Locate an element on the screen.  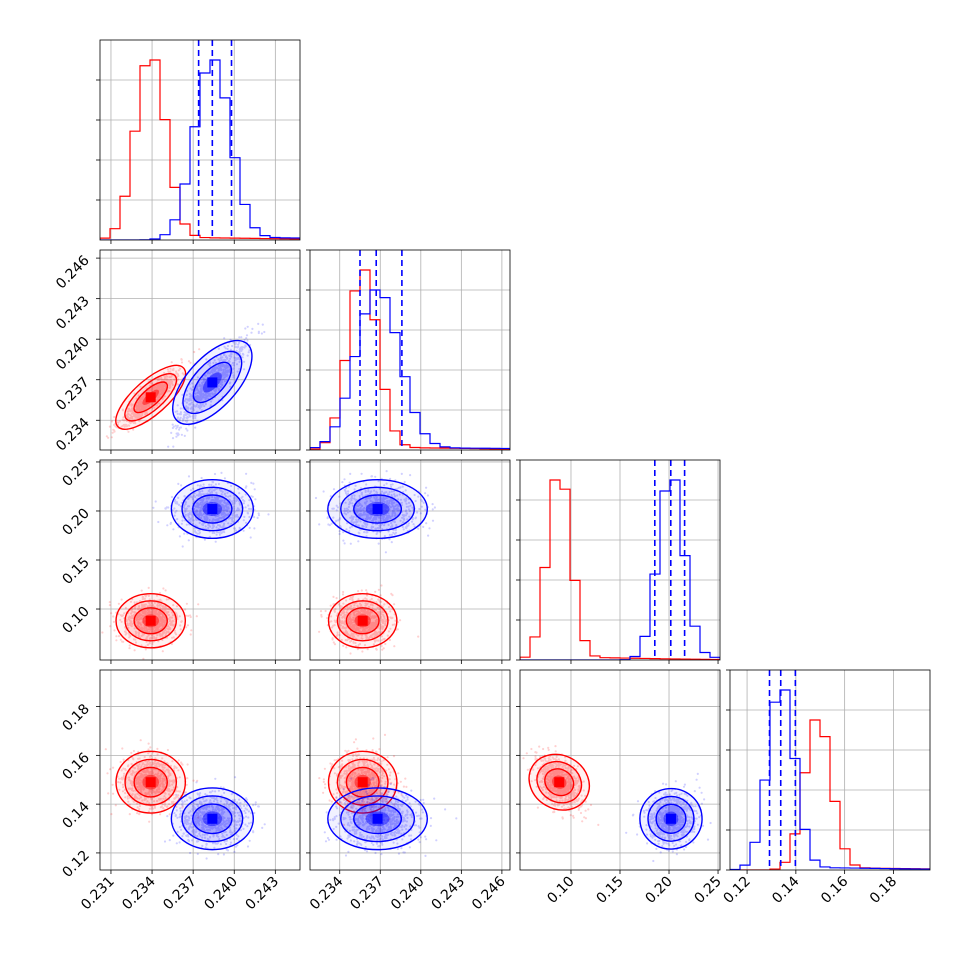
contour-line is located at coordinates (151, 621).